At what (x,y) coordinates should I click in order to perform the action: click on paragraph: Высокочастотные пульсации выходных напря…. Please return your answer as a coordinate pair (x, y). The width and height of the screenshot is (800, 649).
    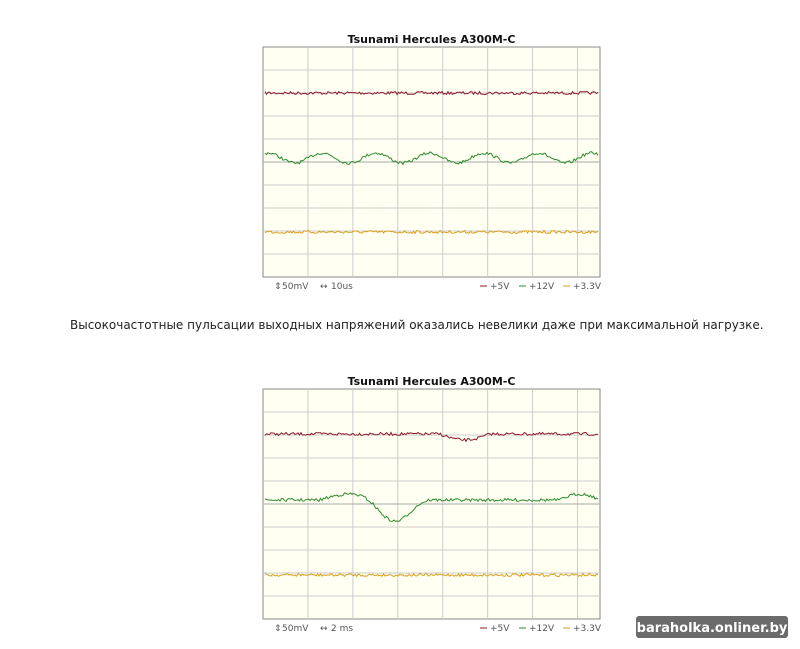
    Looking at the image, I should click on (417, 325).